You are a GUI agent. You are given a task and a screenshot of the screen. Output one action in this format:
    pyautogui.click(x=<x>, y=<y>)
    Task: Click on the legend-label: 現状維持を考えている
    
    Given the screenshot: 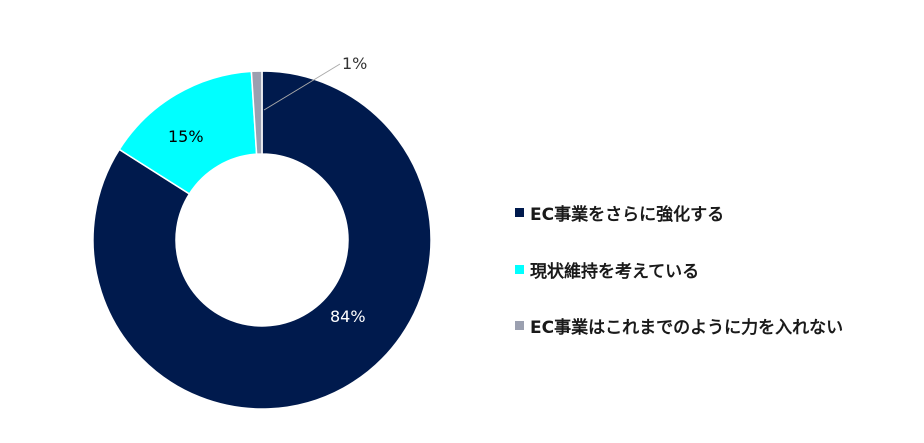 What is the action you would take?
    pyautogui.click(x=615, y=272)
    